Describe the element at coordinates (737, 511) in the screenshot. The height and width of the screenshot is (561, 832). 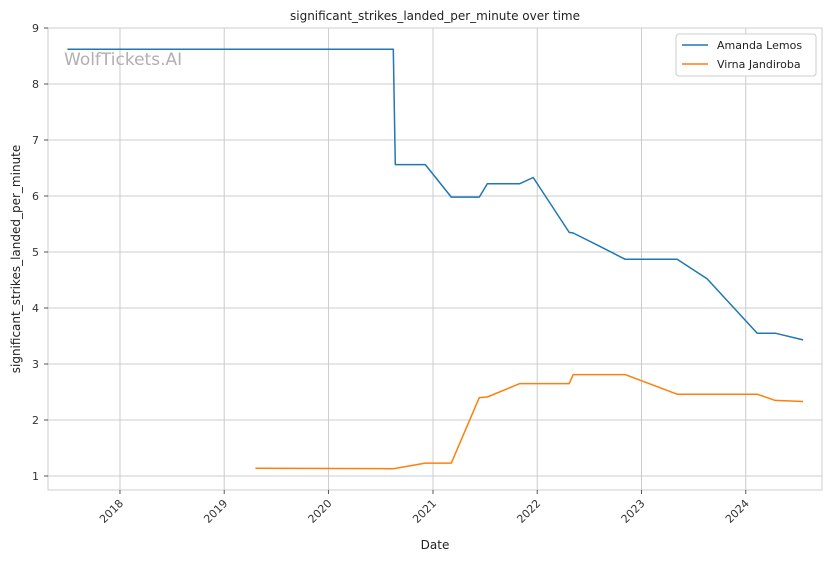
I see `x-tick-label: 2024` at that location.